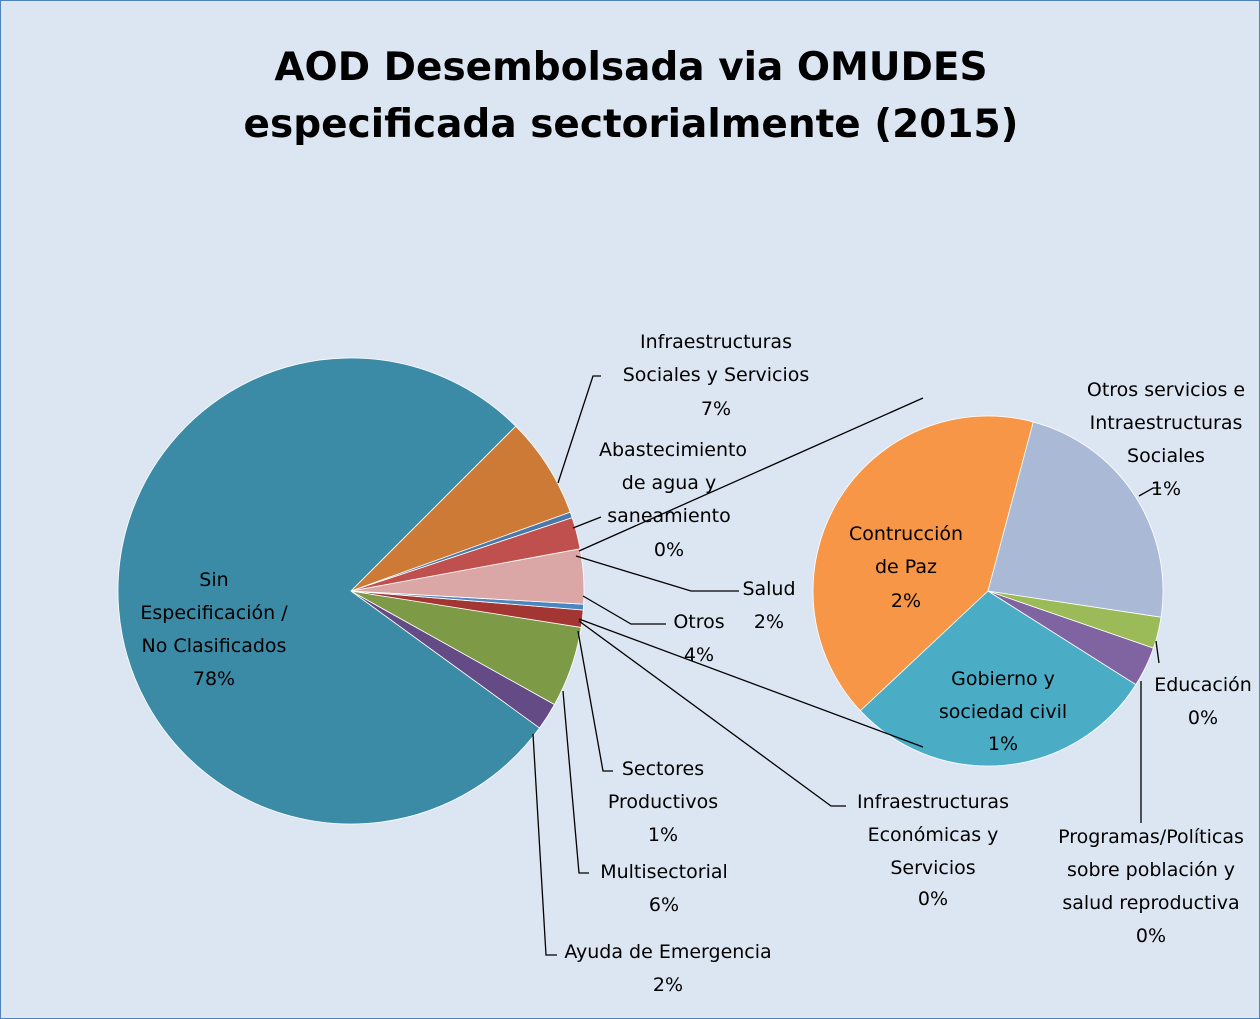  I want to click on slice-label: Gobierno y sociedad civil, so click(1003, 695).